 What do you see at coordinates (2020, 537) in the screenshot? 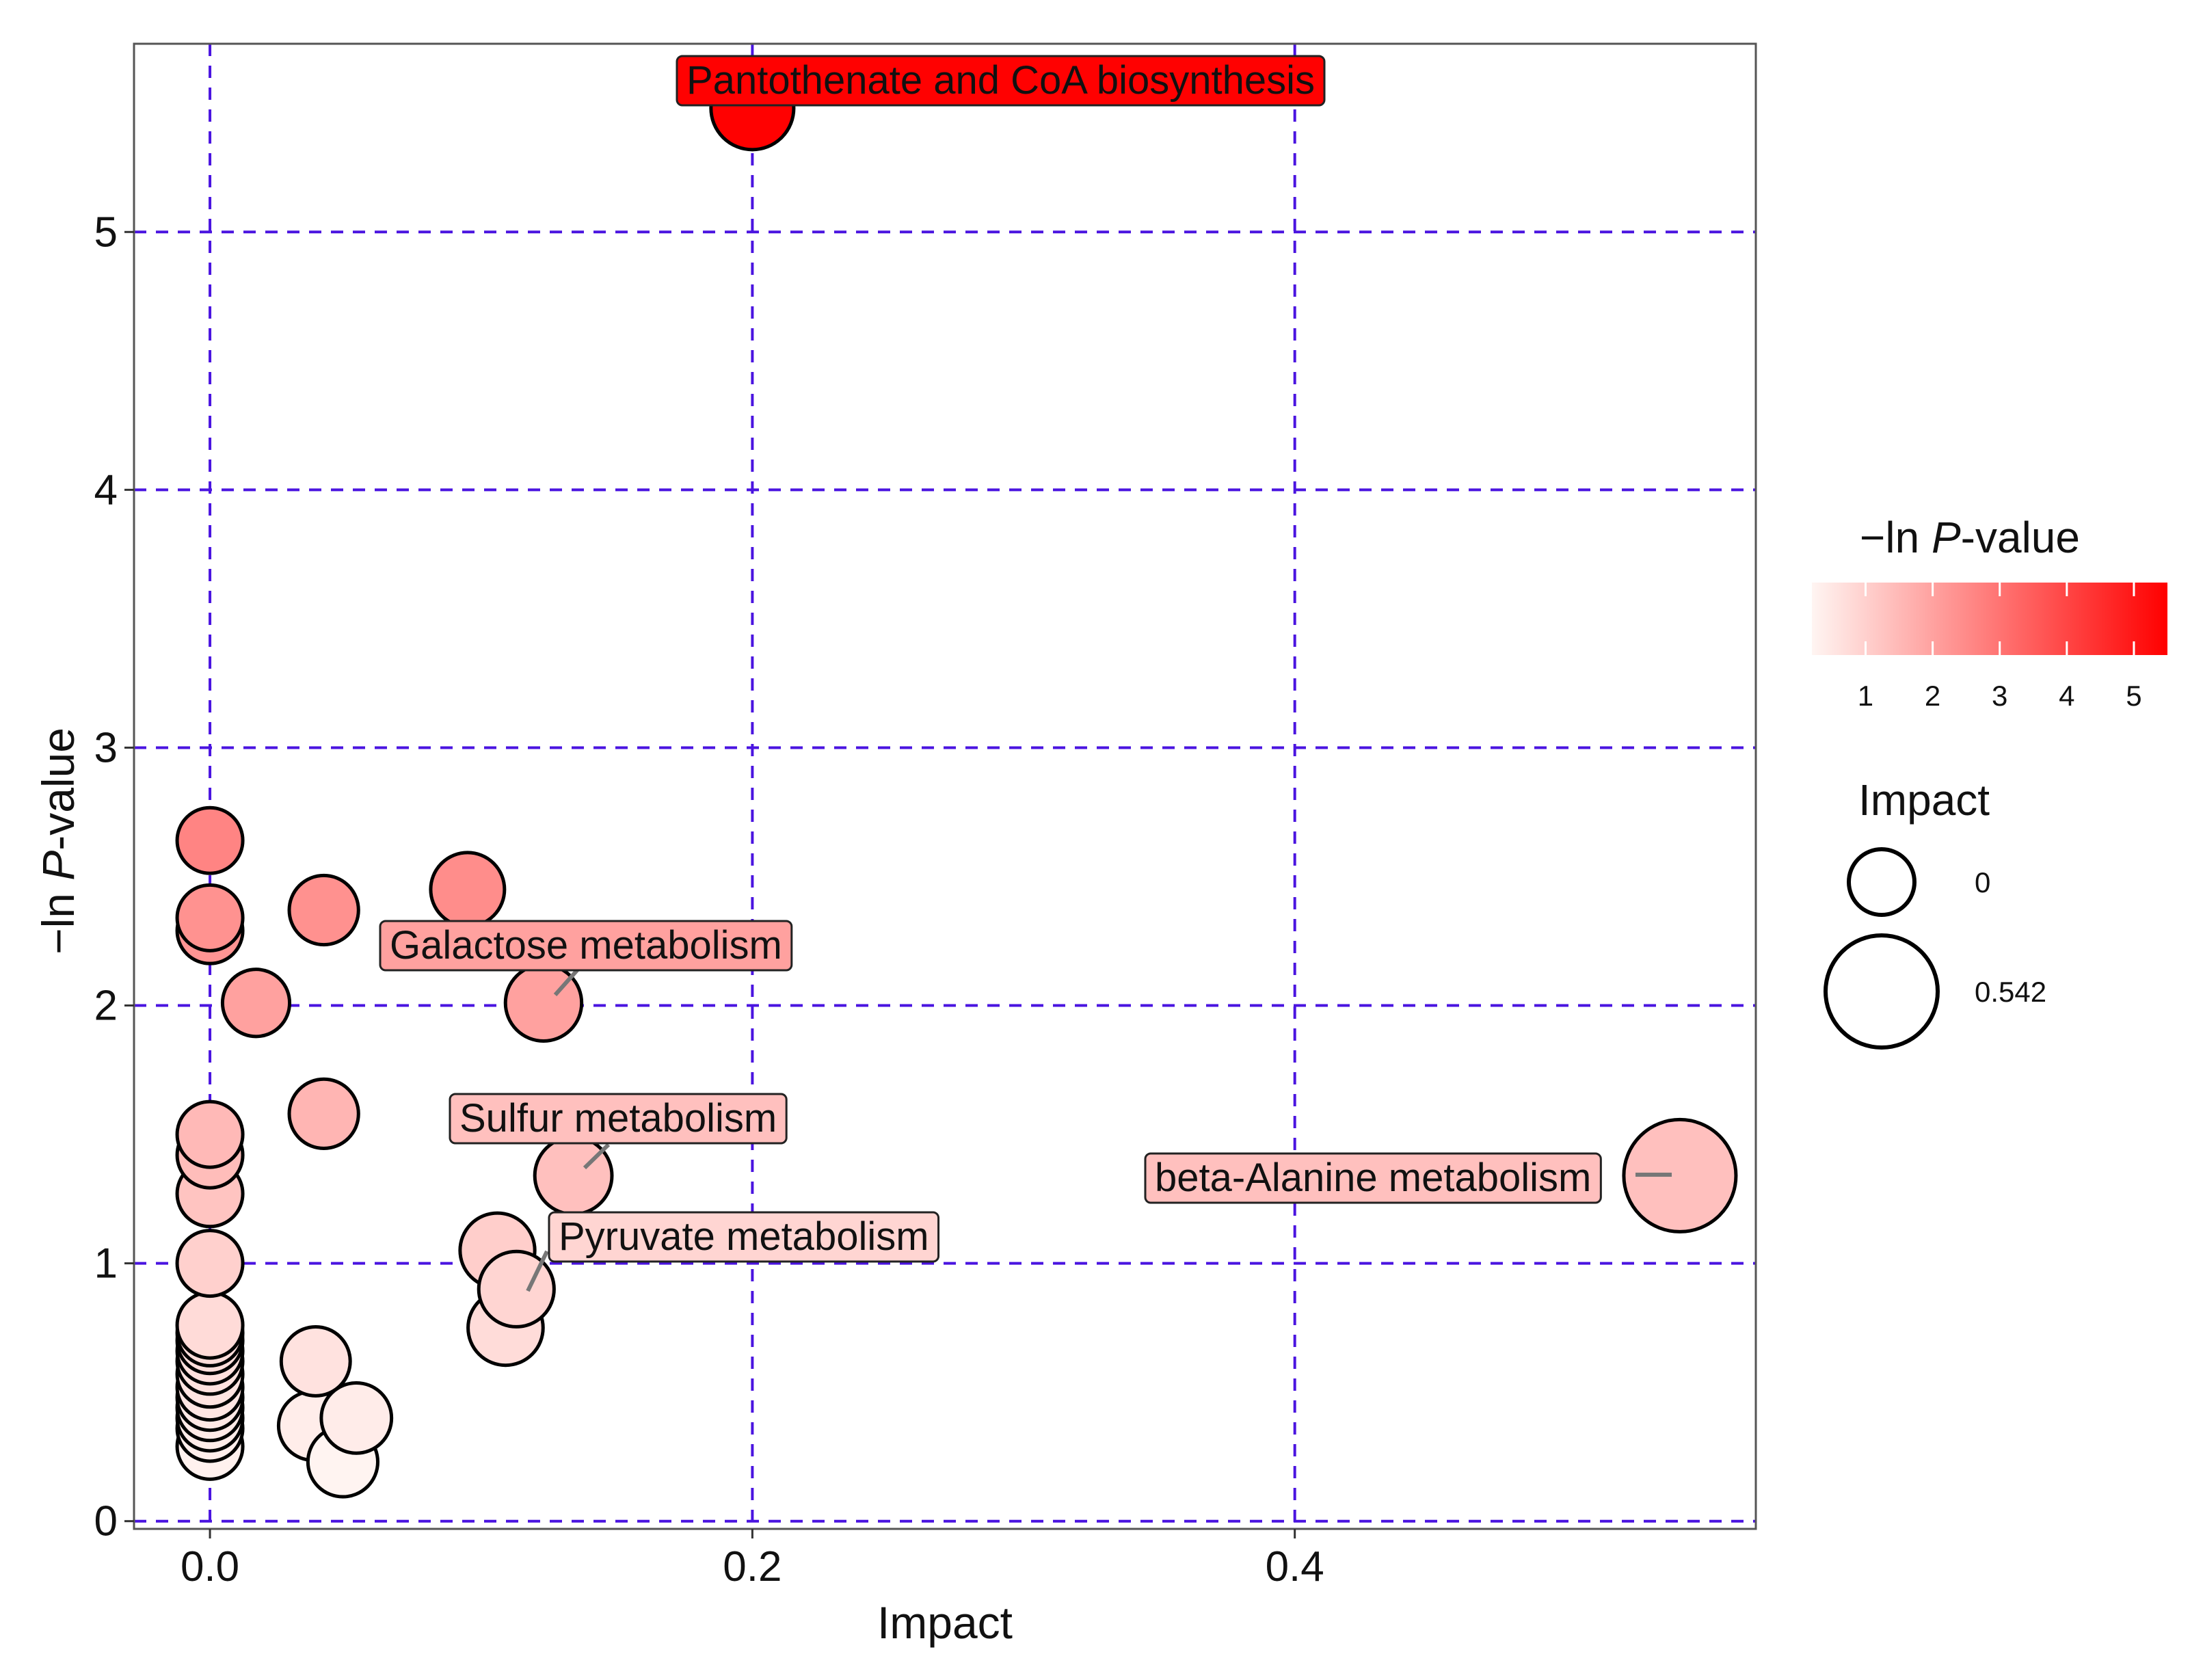
I see `color-legend-title-suffix: -value` at bounding box center [2020, 537].